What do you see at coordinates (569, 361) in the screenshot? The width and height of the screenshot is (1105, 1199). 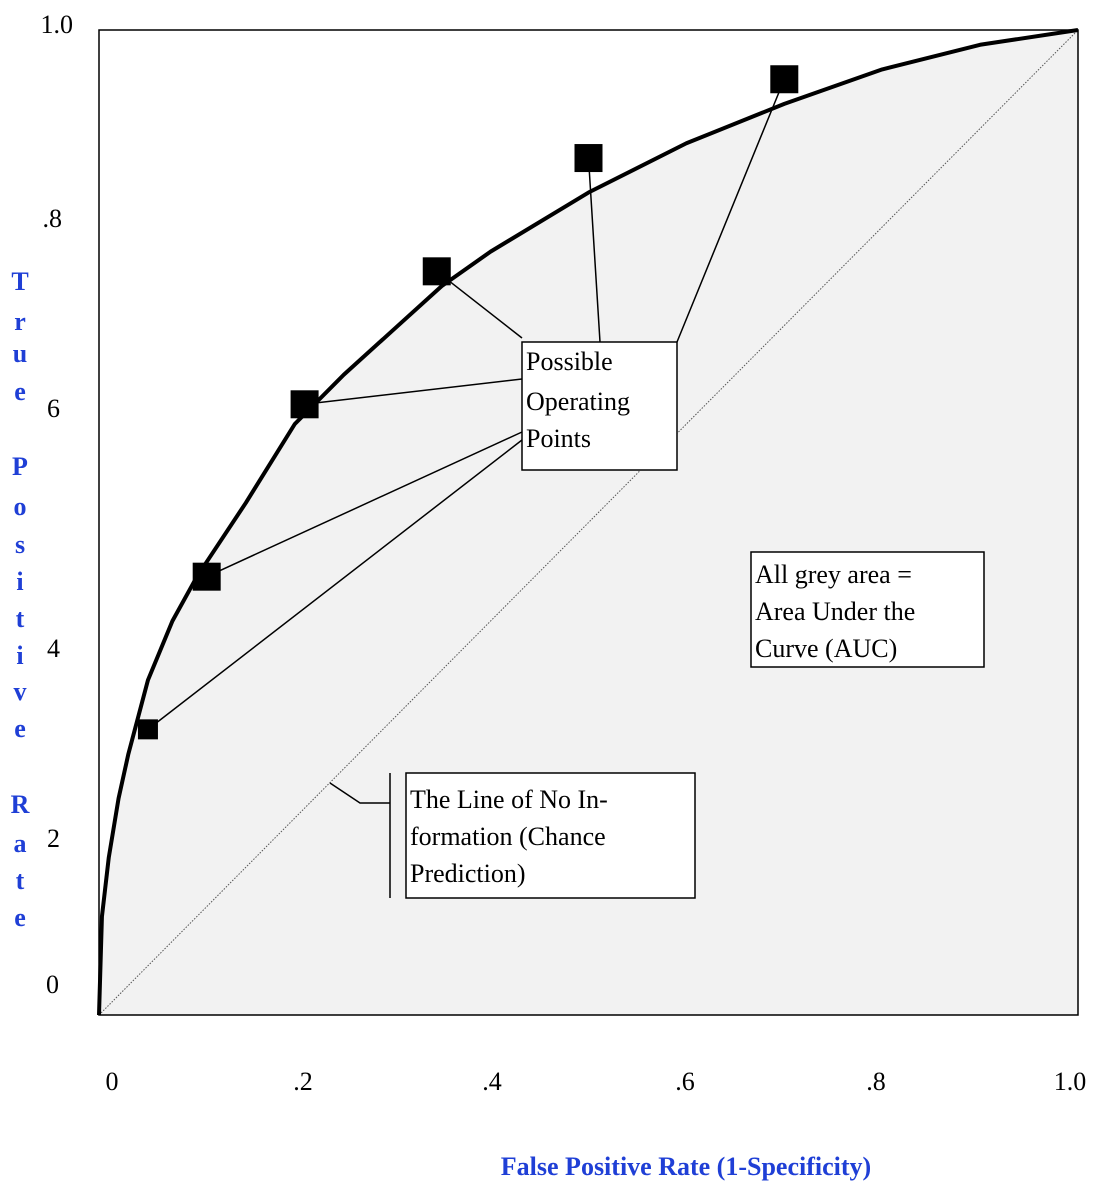 I see `operating-points-text: Possible` at bounding box center [569, 361].